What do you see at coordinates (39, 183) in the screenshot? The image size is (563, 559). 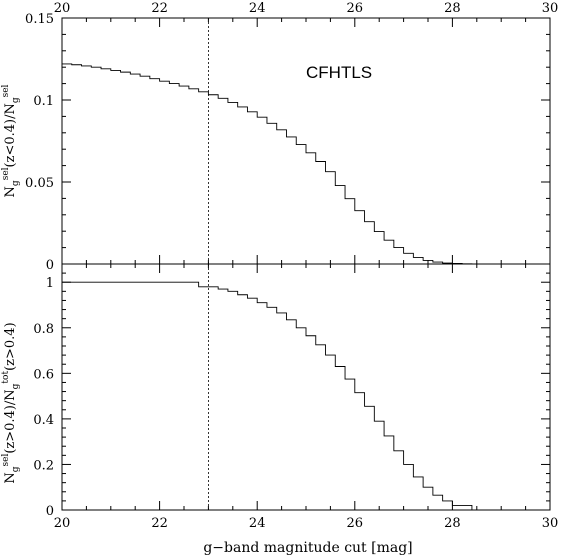 I see `y-tick-label: 0.05` at bounding box center [39, 183].